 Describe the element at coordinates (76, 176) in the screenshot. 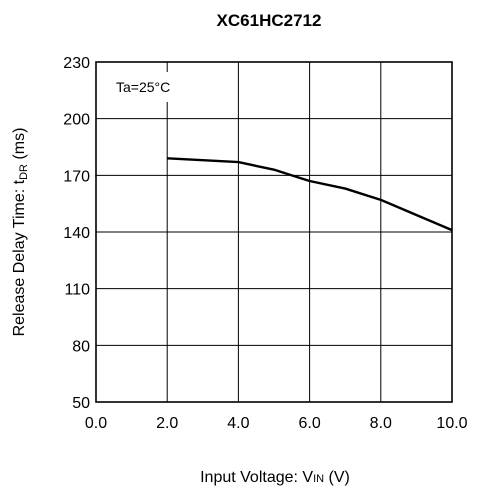

I see `y-tick-label: 170` at that location.